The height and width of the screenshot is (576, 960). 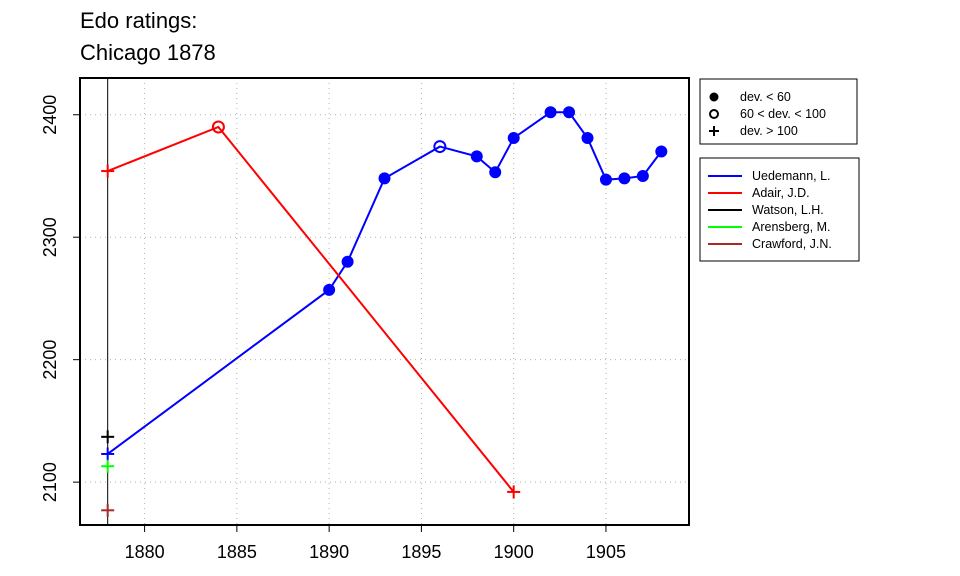 I want to click on y-tick-label: 2200, so click(x=50, y=360).